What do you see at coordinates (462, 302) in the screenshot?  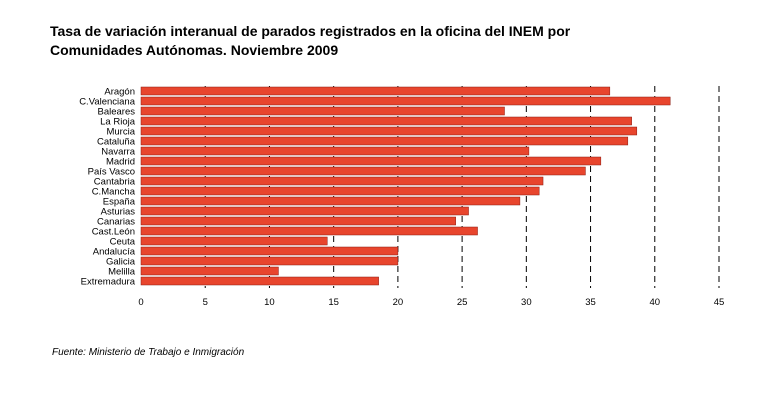 I see `x-tick-label: 25` at bounding box center [462, 302].